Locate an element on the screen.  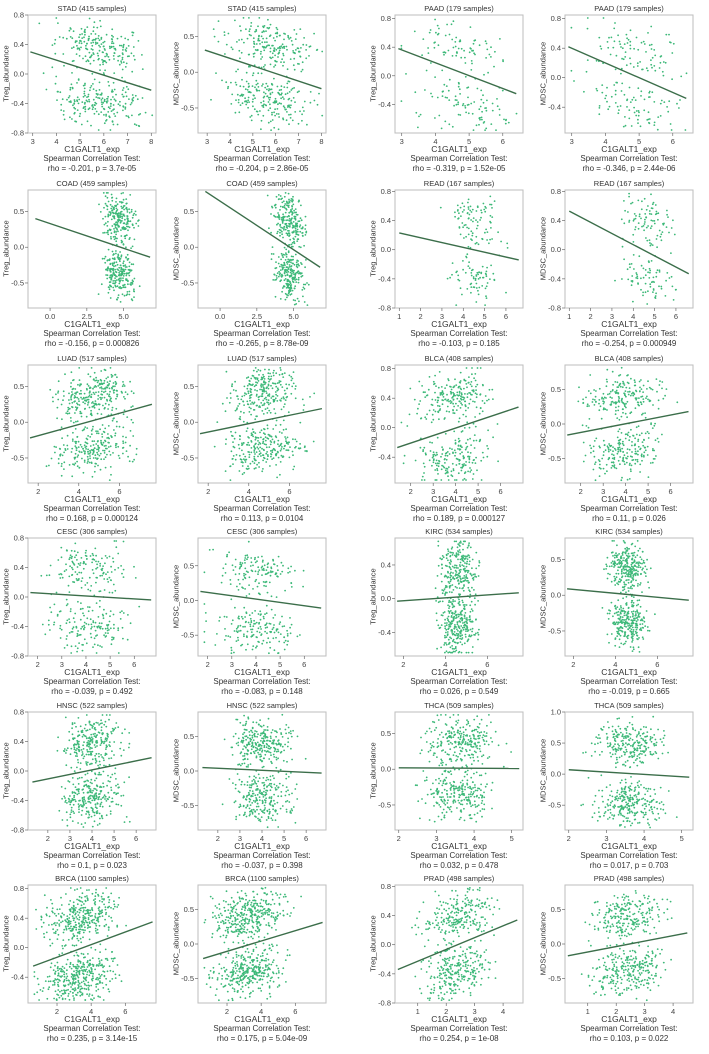
plot-title: HNSC (522 samples) is located at coordinates (92, 705).